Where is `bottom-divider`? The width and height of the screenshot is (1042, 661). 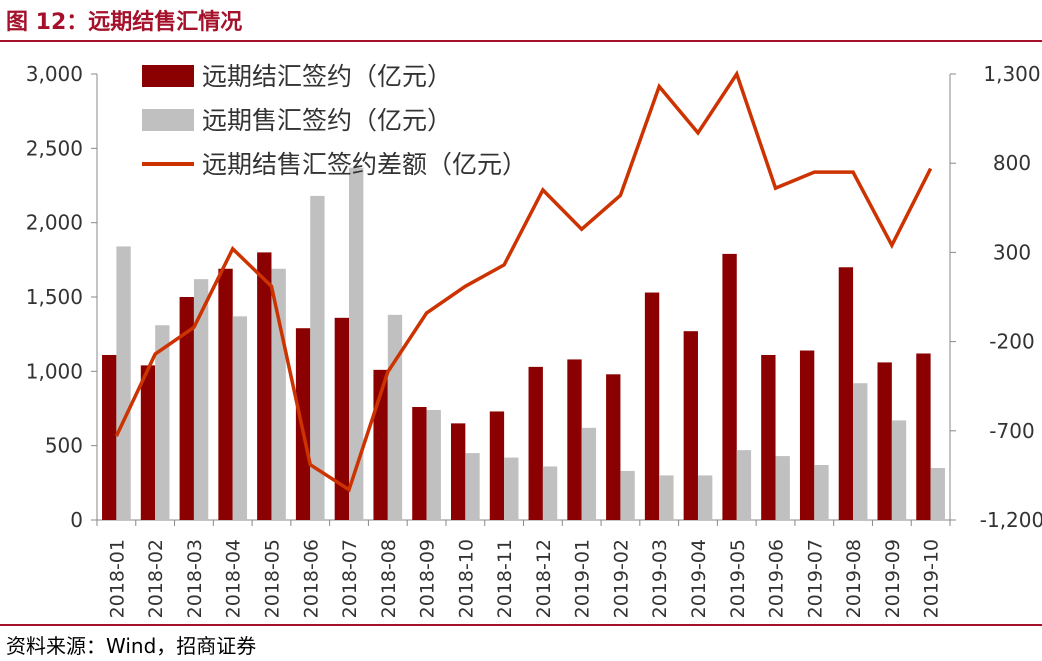 bottom-divider is located at coordinates (521, 625).